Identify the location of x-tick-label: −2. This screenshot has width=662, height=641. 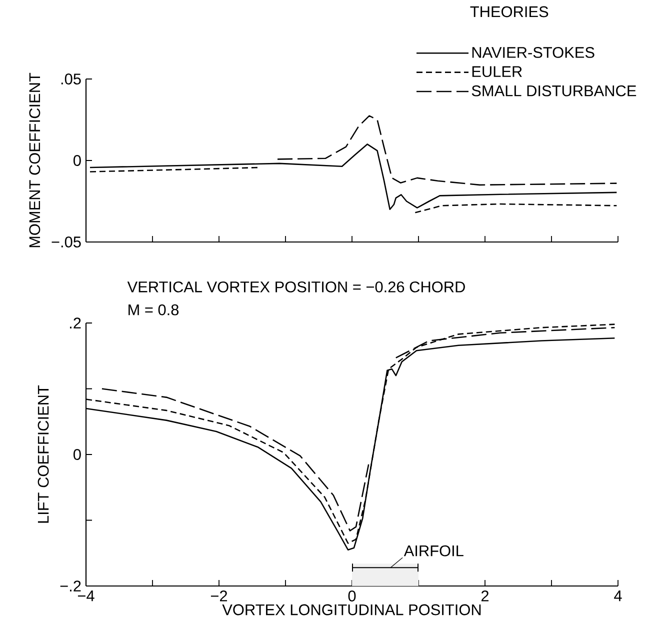
(219, 596).